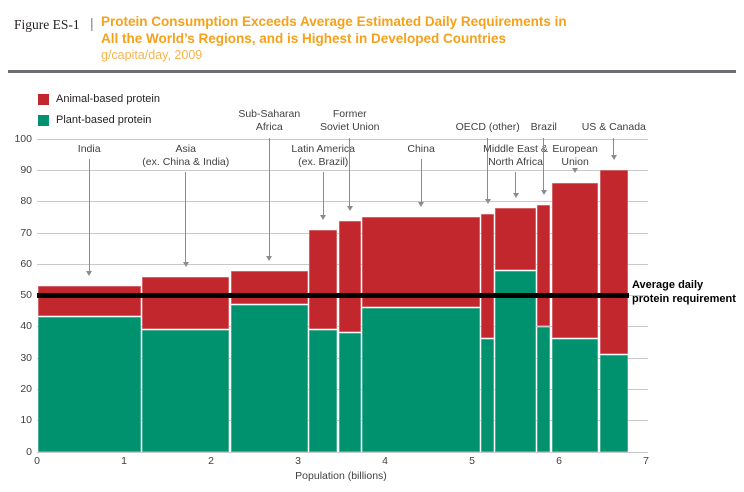  I want to click on reference-line-annotation: Average daily protein requirement, so click(688, 292).